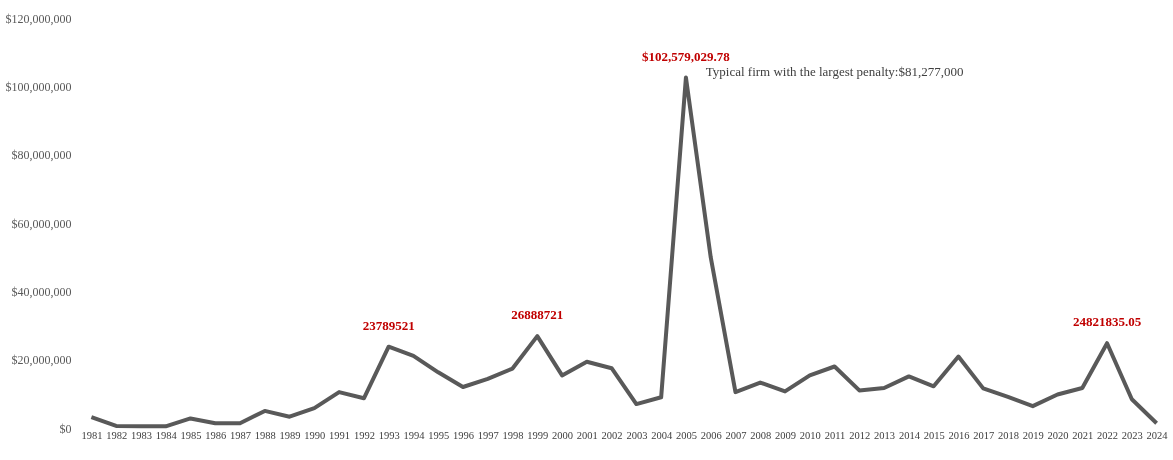 The image size is (1173, 460). I want to click on x-tick-label: 2013, so click(885, 435).